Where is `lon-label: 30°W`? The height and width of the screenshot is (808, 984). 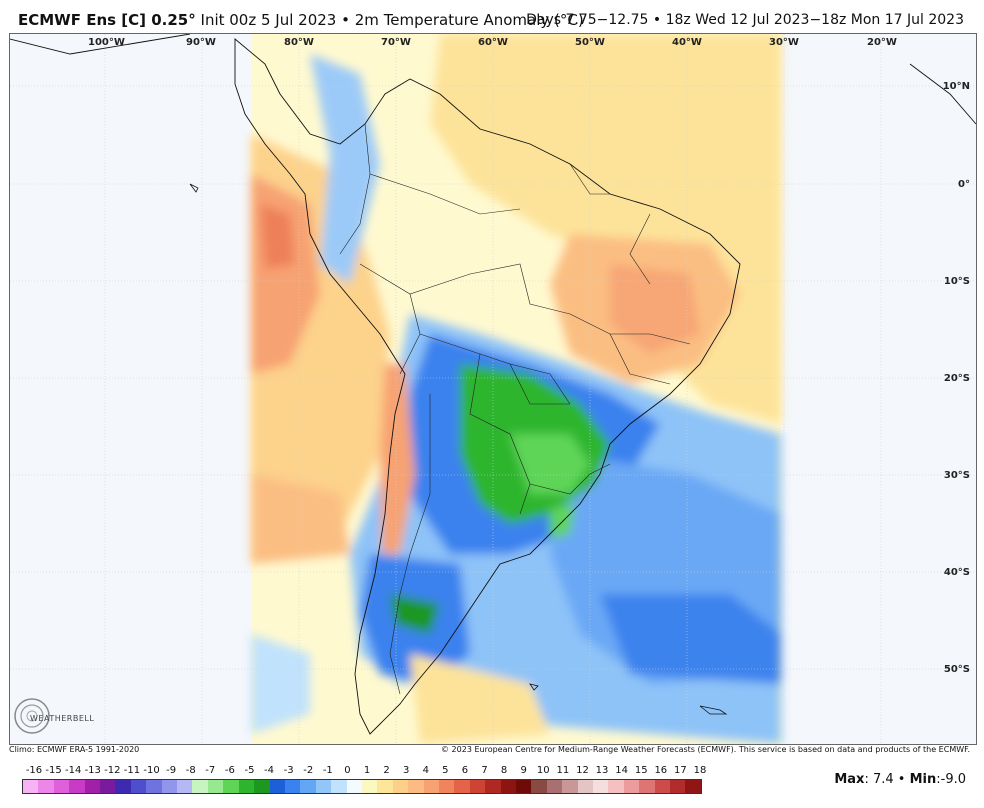 lon-label: 30°W is located at coordinates (784, 42).